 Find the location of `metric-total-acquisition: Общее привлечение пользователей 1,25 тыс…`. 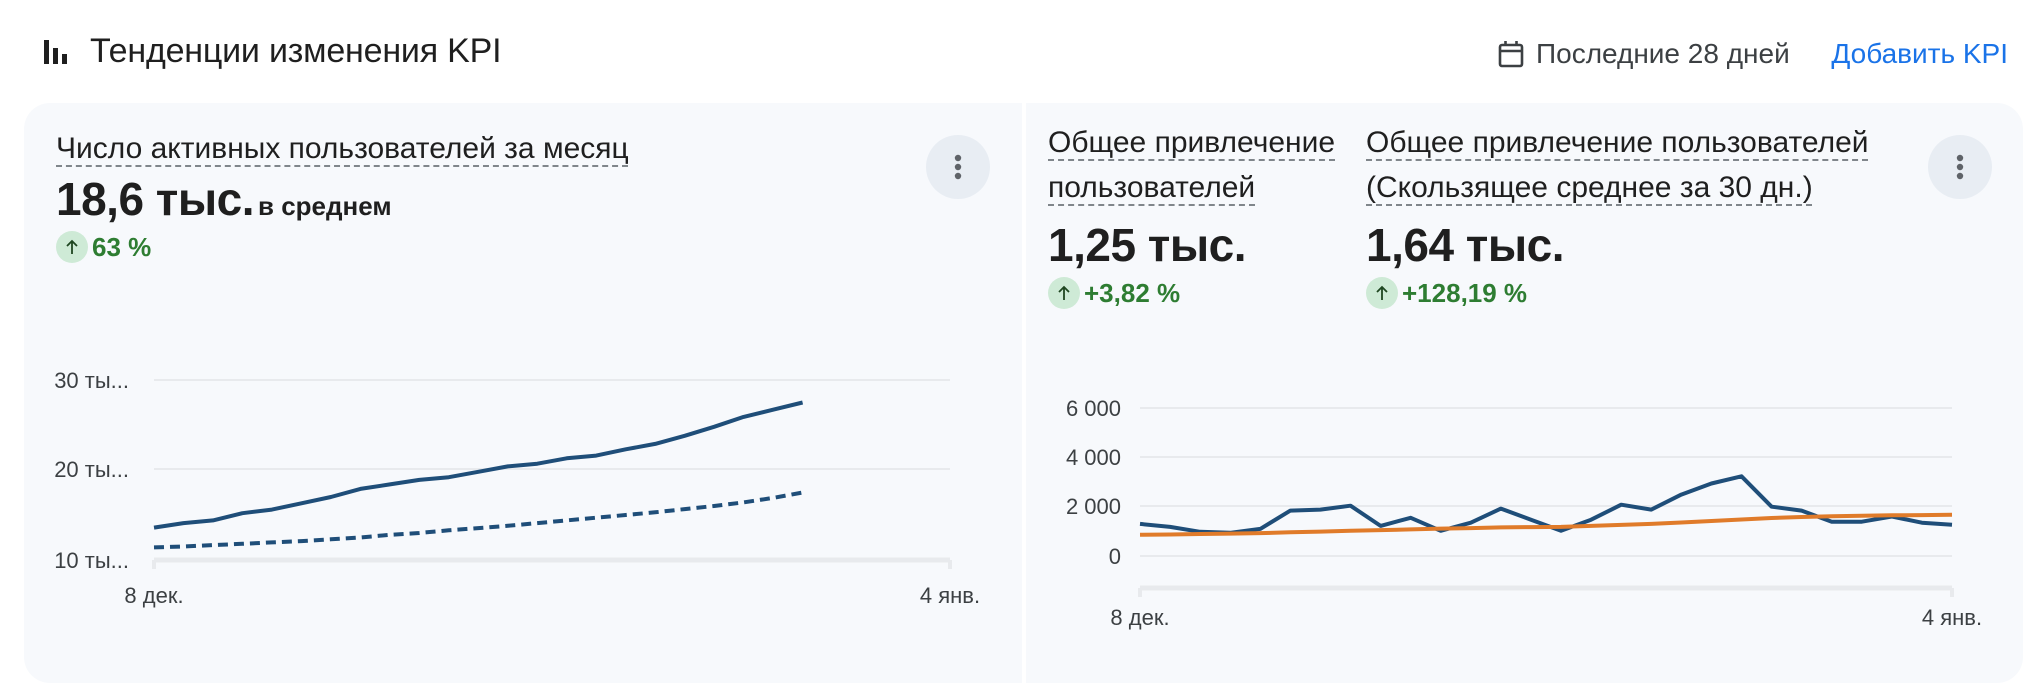

metric-total-acquisition: Общее привлечение пользователей 1,25 тыс… is located at coordinates (1191, 216).